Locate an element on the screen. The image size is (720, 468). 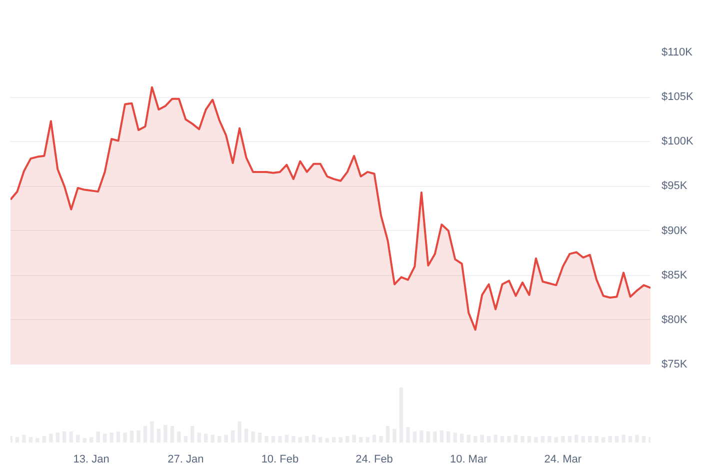
x-tick-label: 10. Feb is located at coordinates (280, 460).